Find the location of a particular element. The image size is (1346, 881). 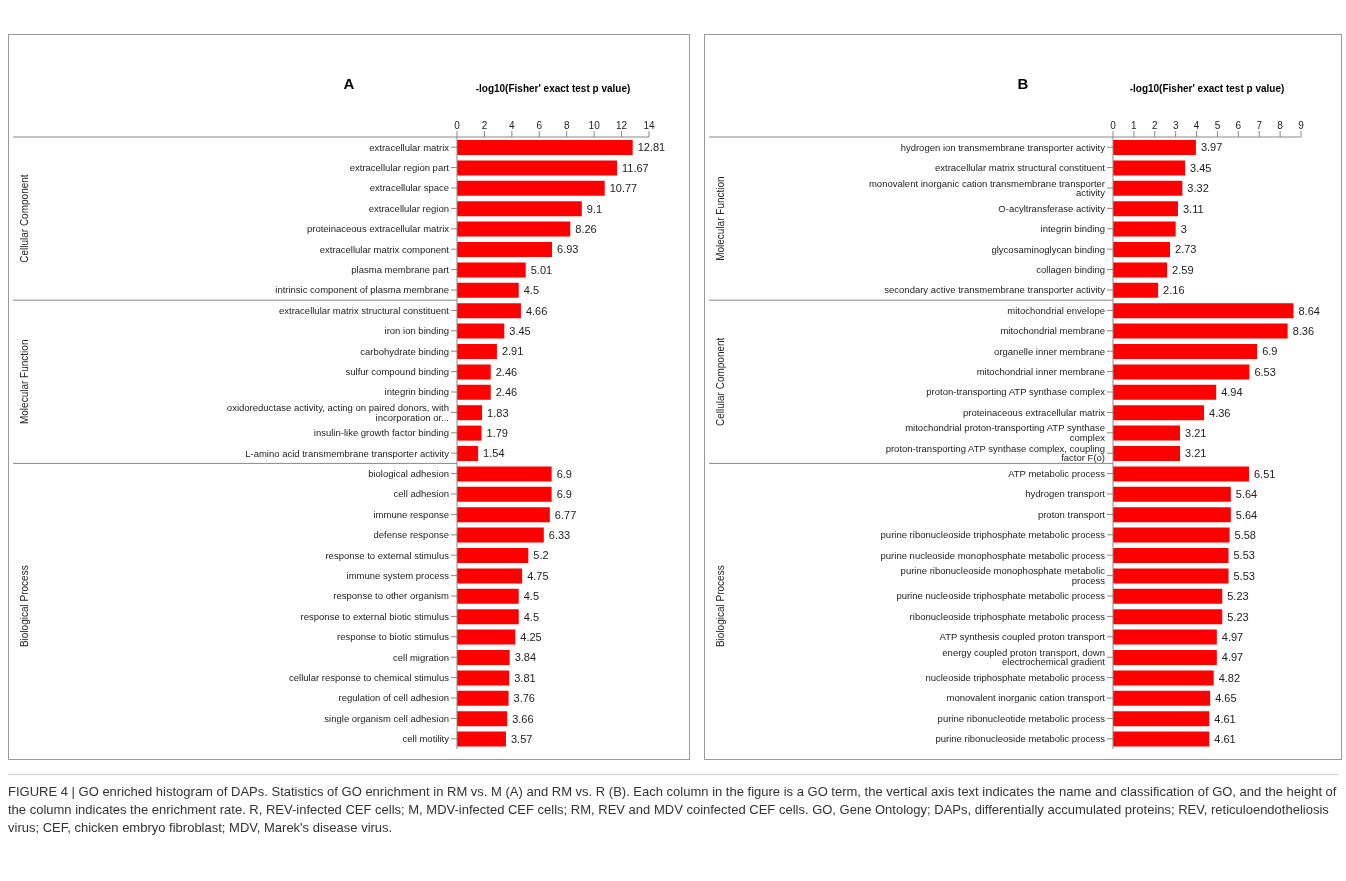

data-label: 3.84 is located at coordinates (525, 657).